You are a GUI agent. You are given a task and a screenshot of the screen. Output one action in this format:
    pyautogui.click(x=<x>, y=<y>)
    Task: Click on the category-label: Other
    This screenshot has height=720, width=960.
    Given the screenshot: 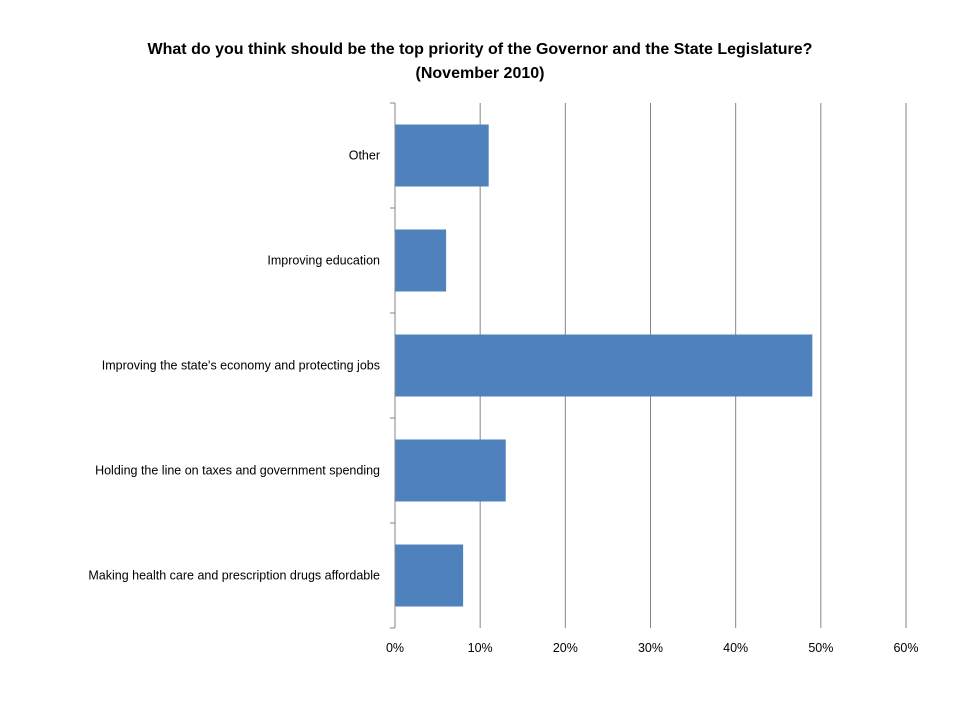 What is the action you would take?
    pyautogui.click(x=364, y=156)
    